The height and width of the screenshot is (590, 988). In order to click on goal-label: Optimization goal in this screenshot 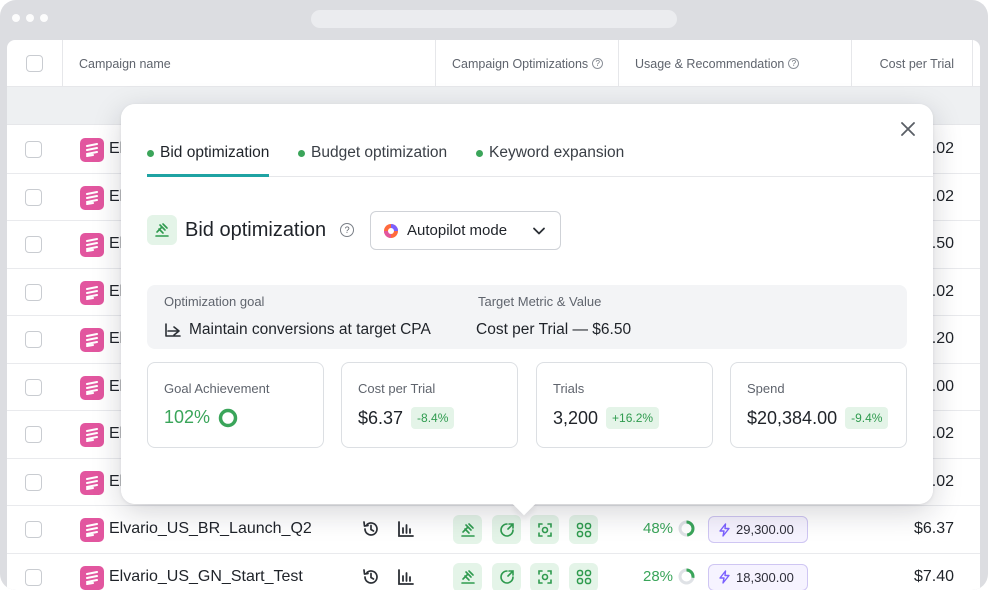, I will do `click(214, 301)`.